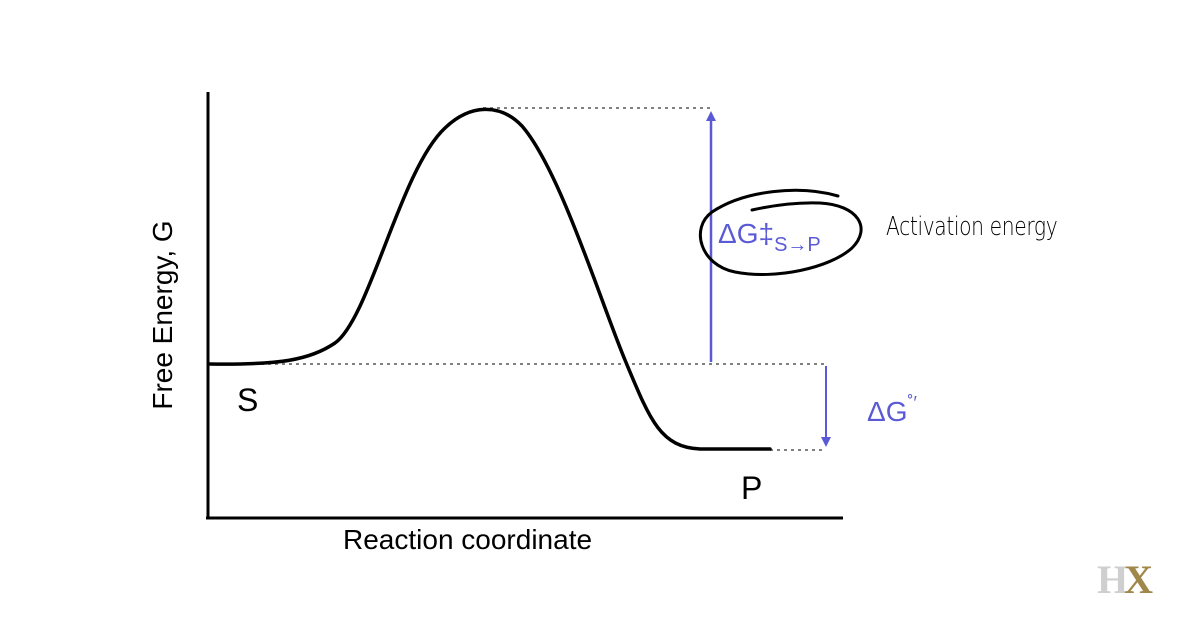 This screenshot has width=1200, height=630. Describe the element at coordinates (912, 403) in the screenshot. I see `standard-free-energy-superscript: ˚′` at that location.